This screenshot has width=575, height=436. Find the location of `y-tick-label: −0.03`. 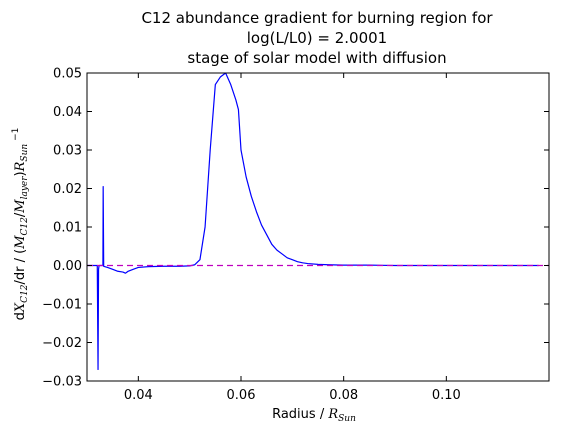

y-tick-label: −0.03 is located at coordinates (62, 382).